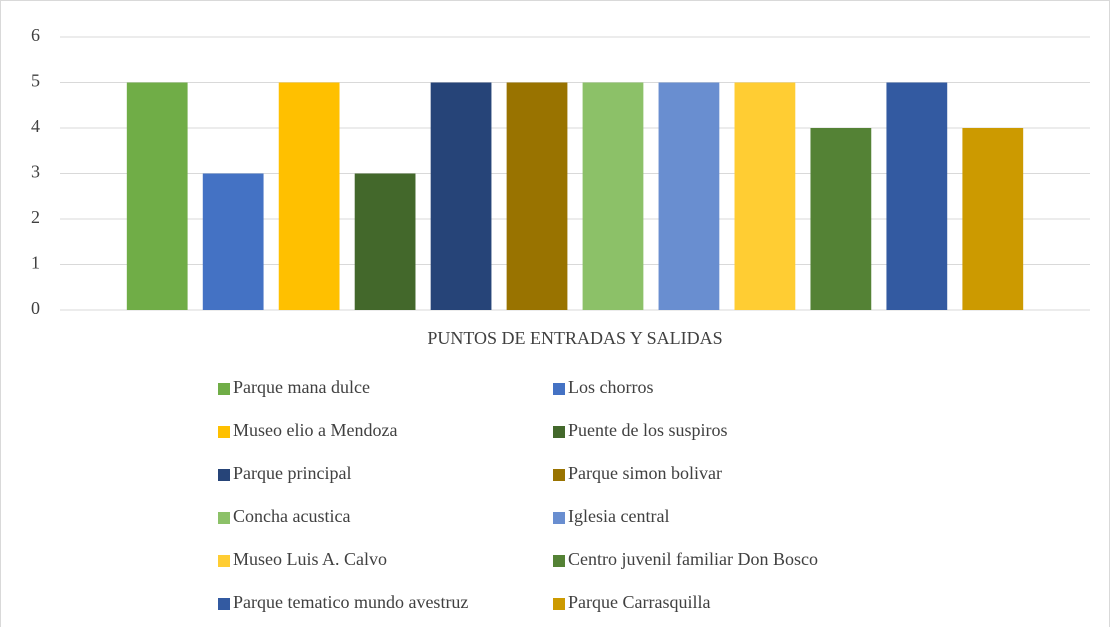 The height and width of the screenshot is (632, 1110). Describe the element at coordinates (35, 126) in the screenshot. I see `y-tick-label: 4` at that location.